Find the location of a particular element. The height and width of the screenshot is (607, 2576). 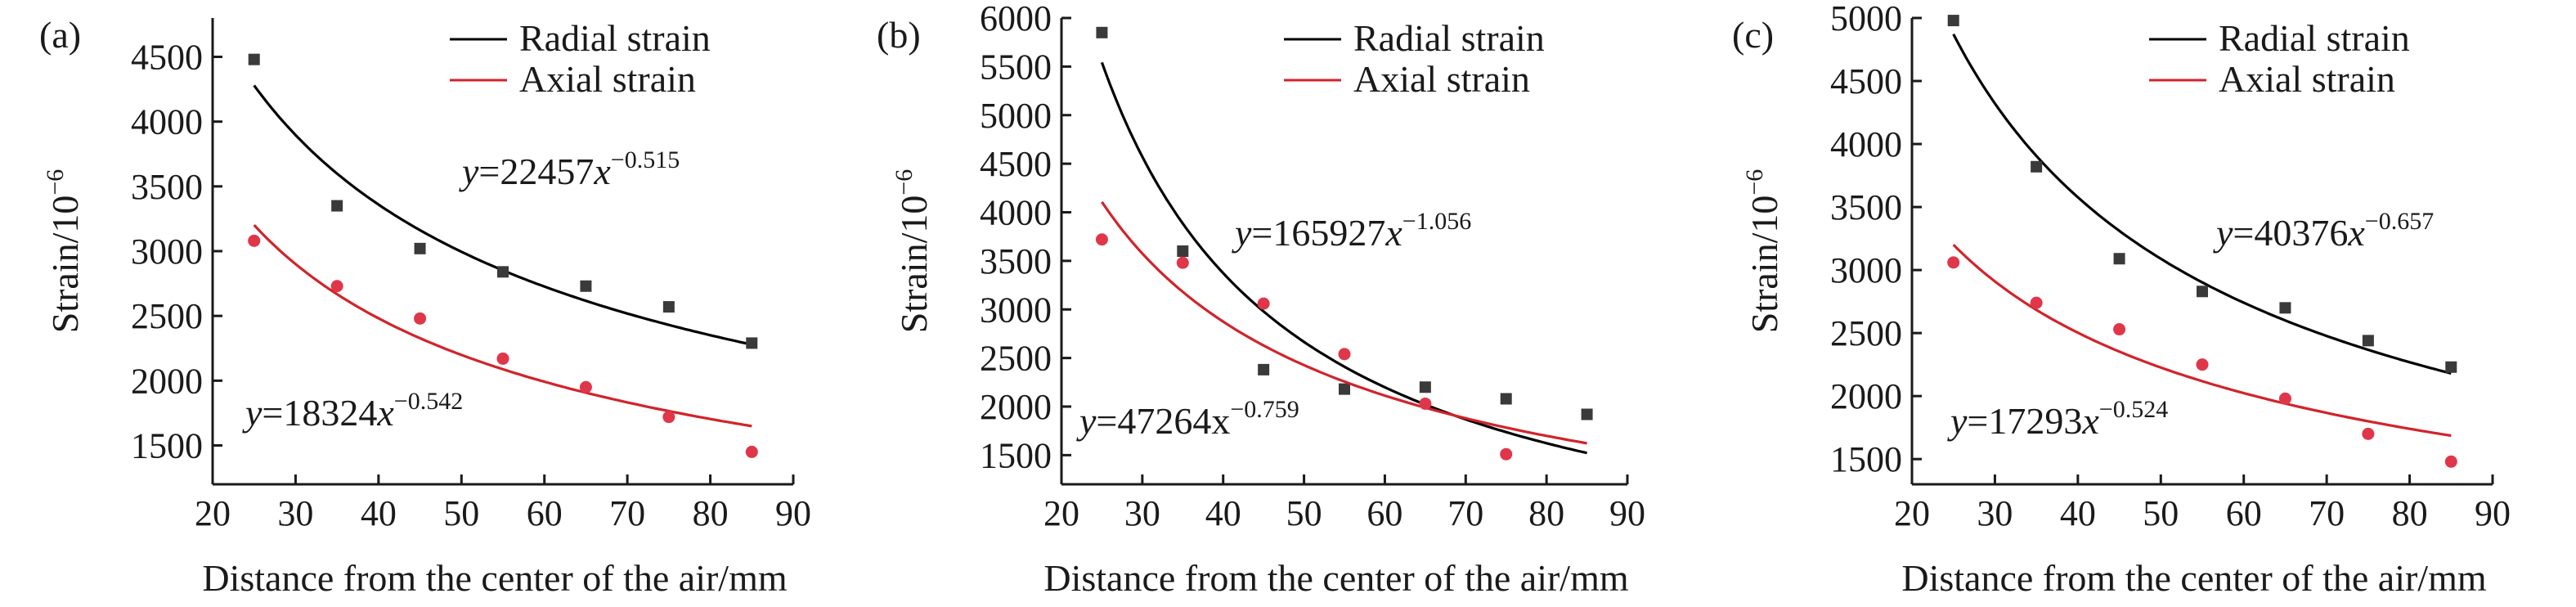

fit-equation-exponent: −0.515 is located at coordinates (645, 159).